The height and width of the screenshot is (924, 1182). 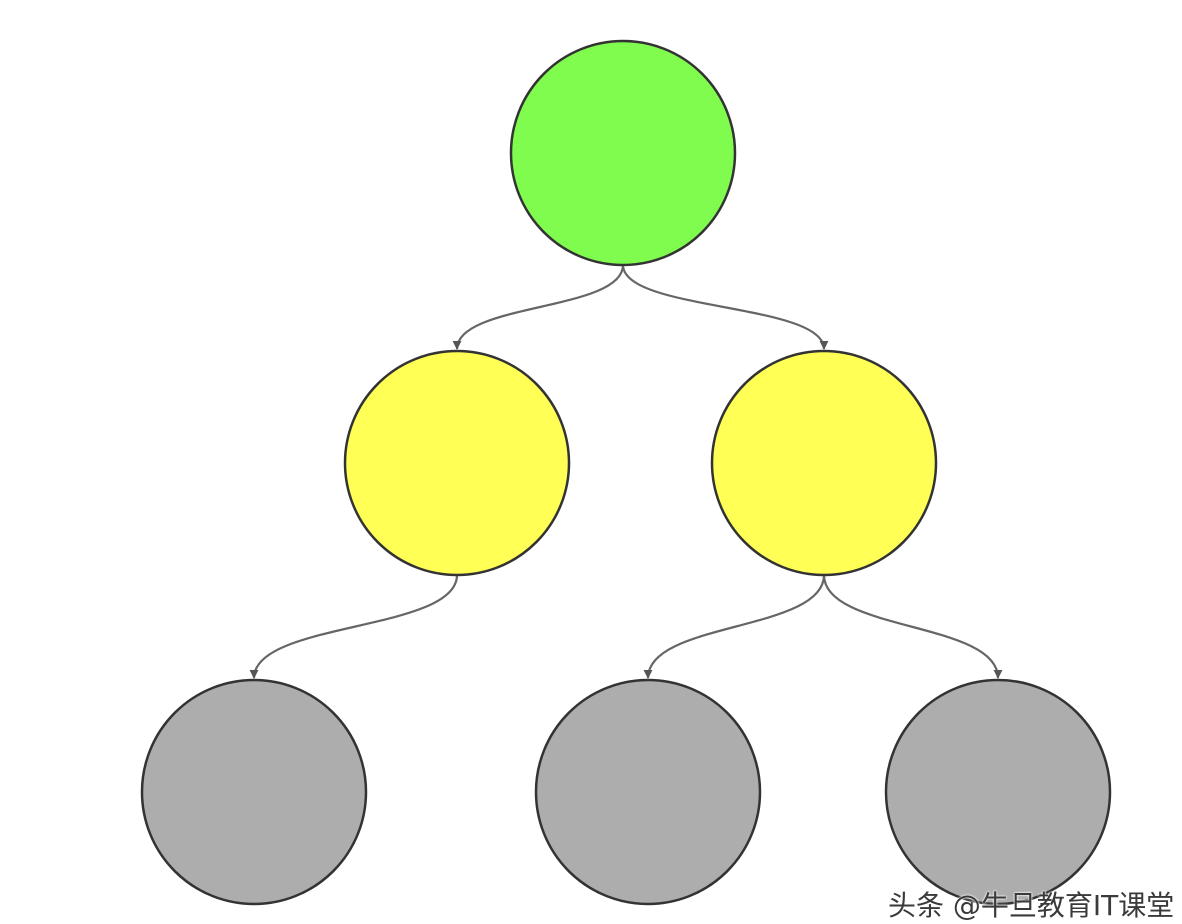 I want to click on edge-right-child-to-right-leaf, so click(x=912, y=626).